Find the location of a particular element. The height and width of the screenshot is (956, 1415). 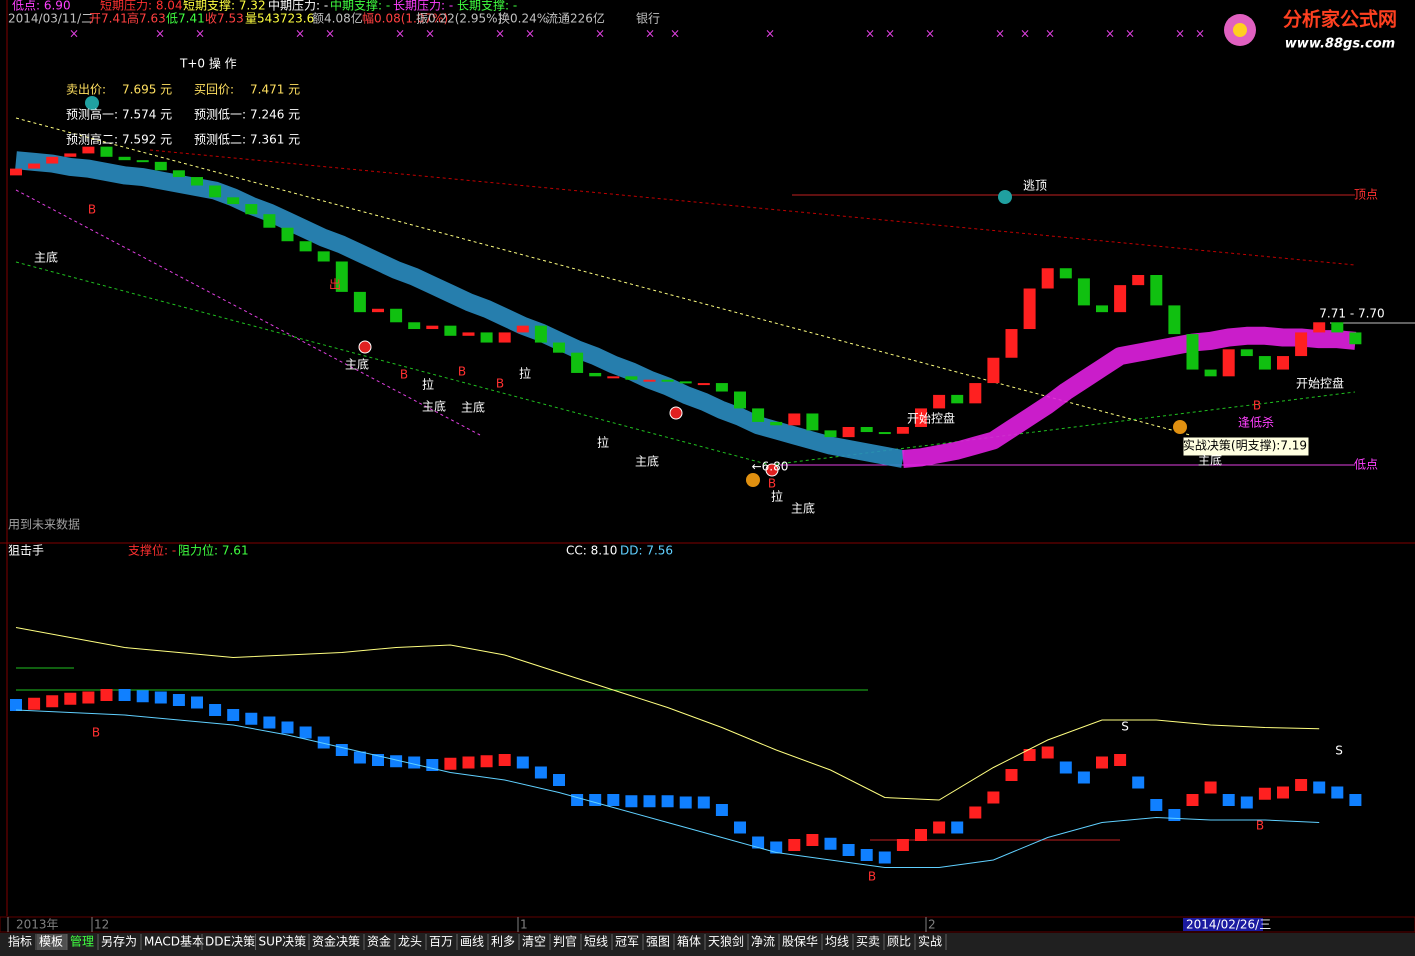

toolbar-tab: 箱体 is located at coordinates (689, 941).